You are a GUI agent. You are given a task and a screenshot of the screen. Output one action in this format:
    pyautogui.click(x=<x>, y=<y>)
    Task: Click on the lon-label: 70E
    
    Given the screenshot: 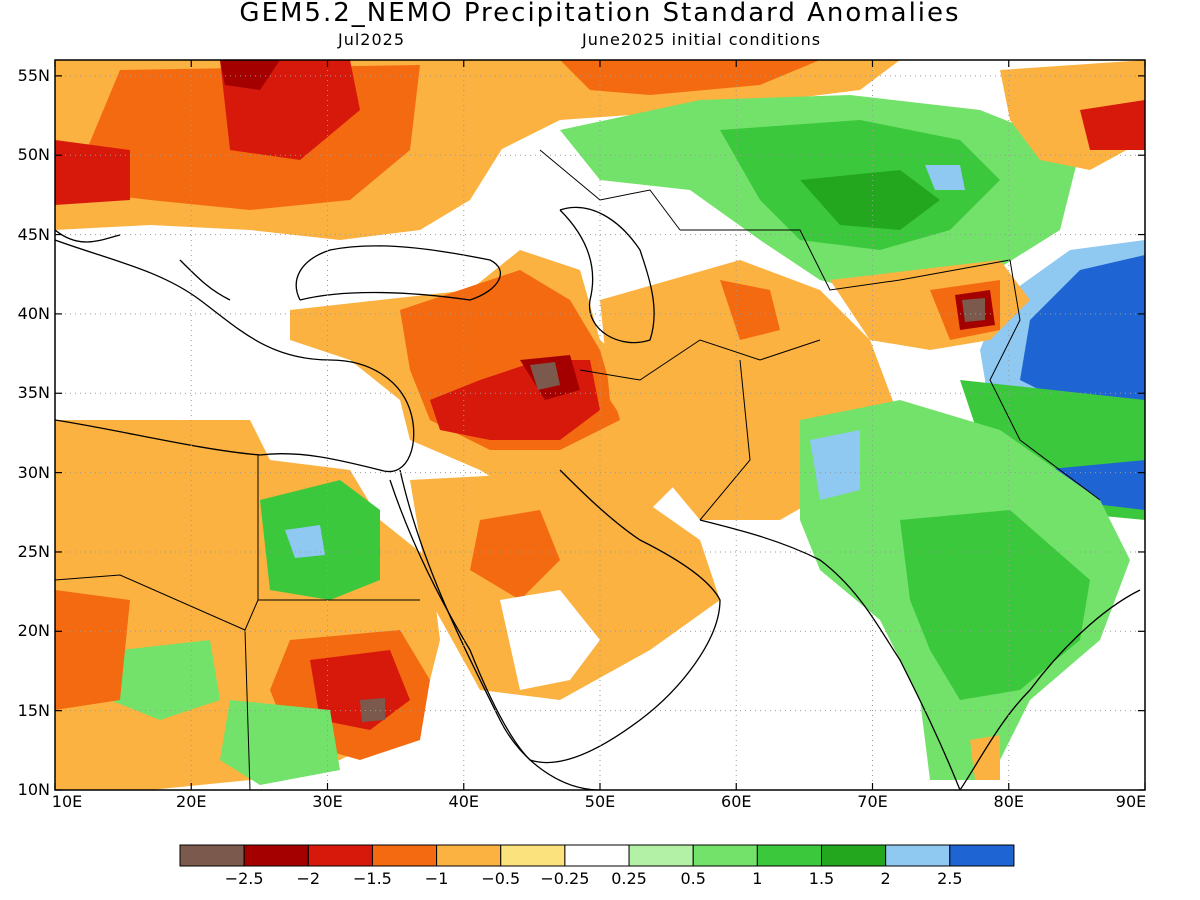 What is the action you would take?
    pyautogui.click(x=872, y=801)
    